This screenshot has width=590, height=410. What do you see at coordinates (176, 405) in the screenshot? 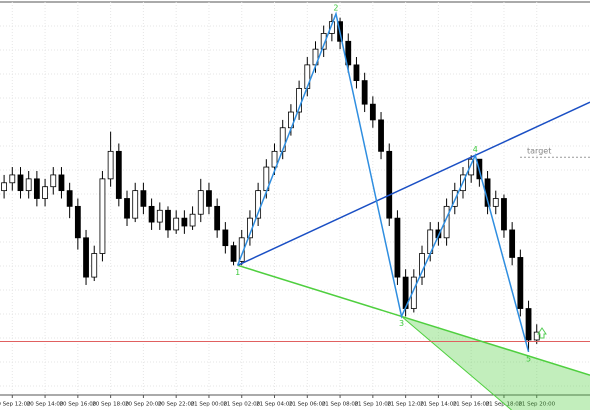
I see `x-tick-label: 20 Sep 22:00` at bounding box center [176, 405].